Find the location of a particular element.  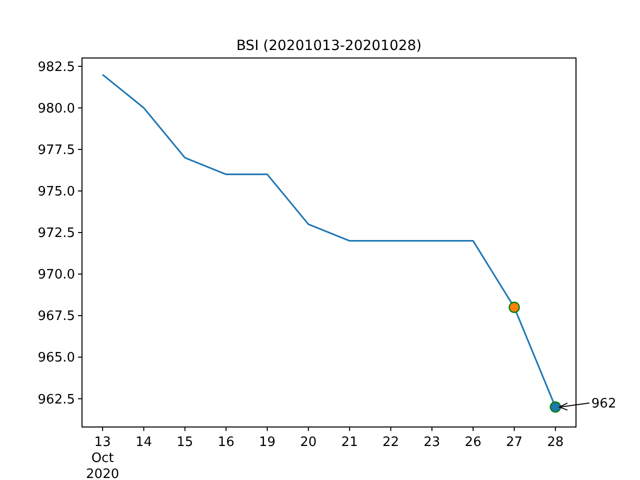

x-tick-label: 21 is located at coordinates (349, 442).